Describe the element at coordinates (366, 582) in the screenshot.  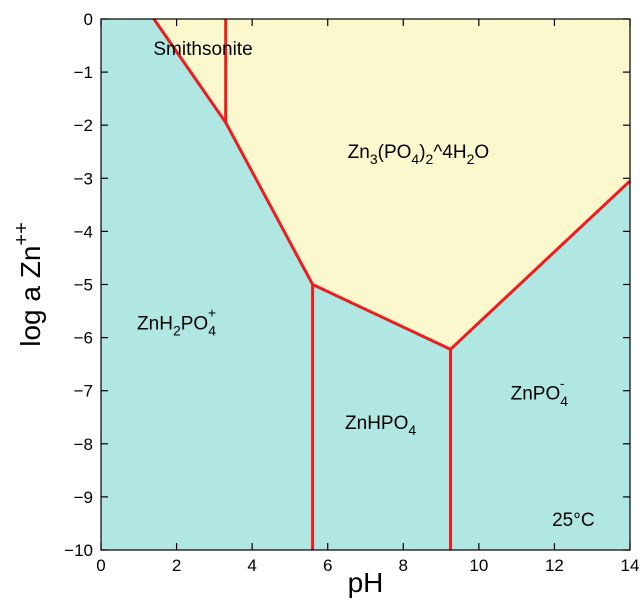
I see `x-axis-title: pH` at that location.